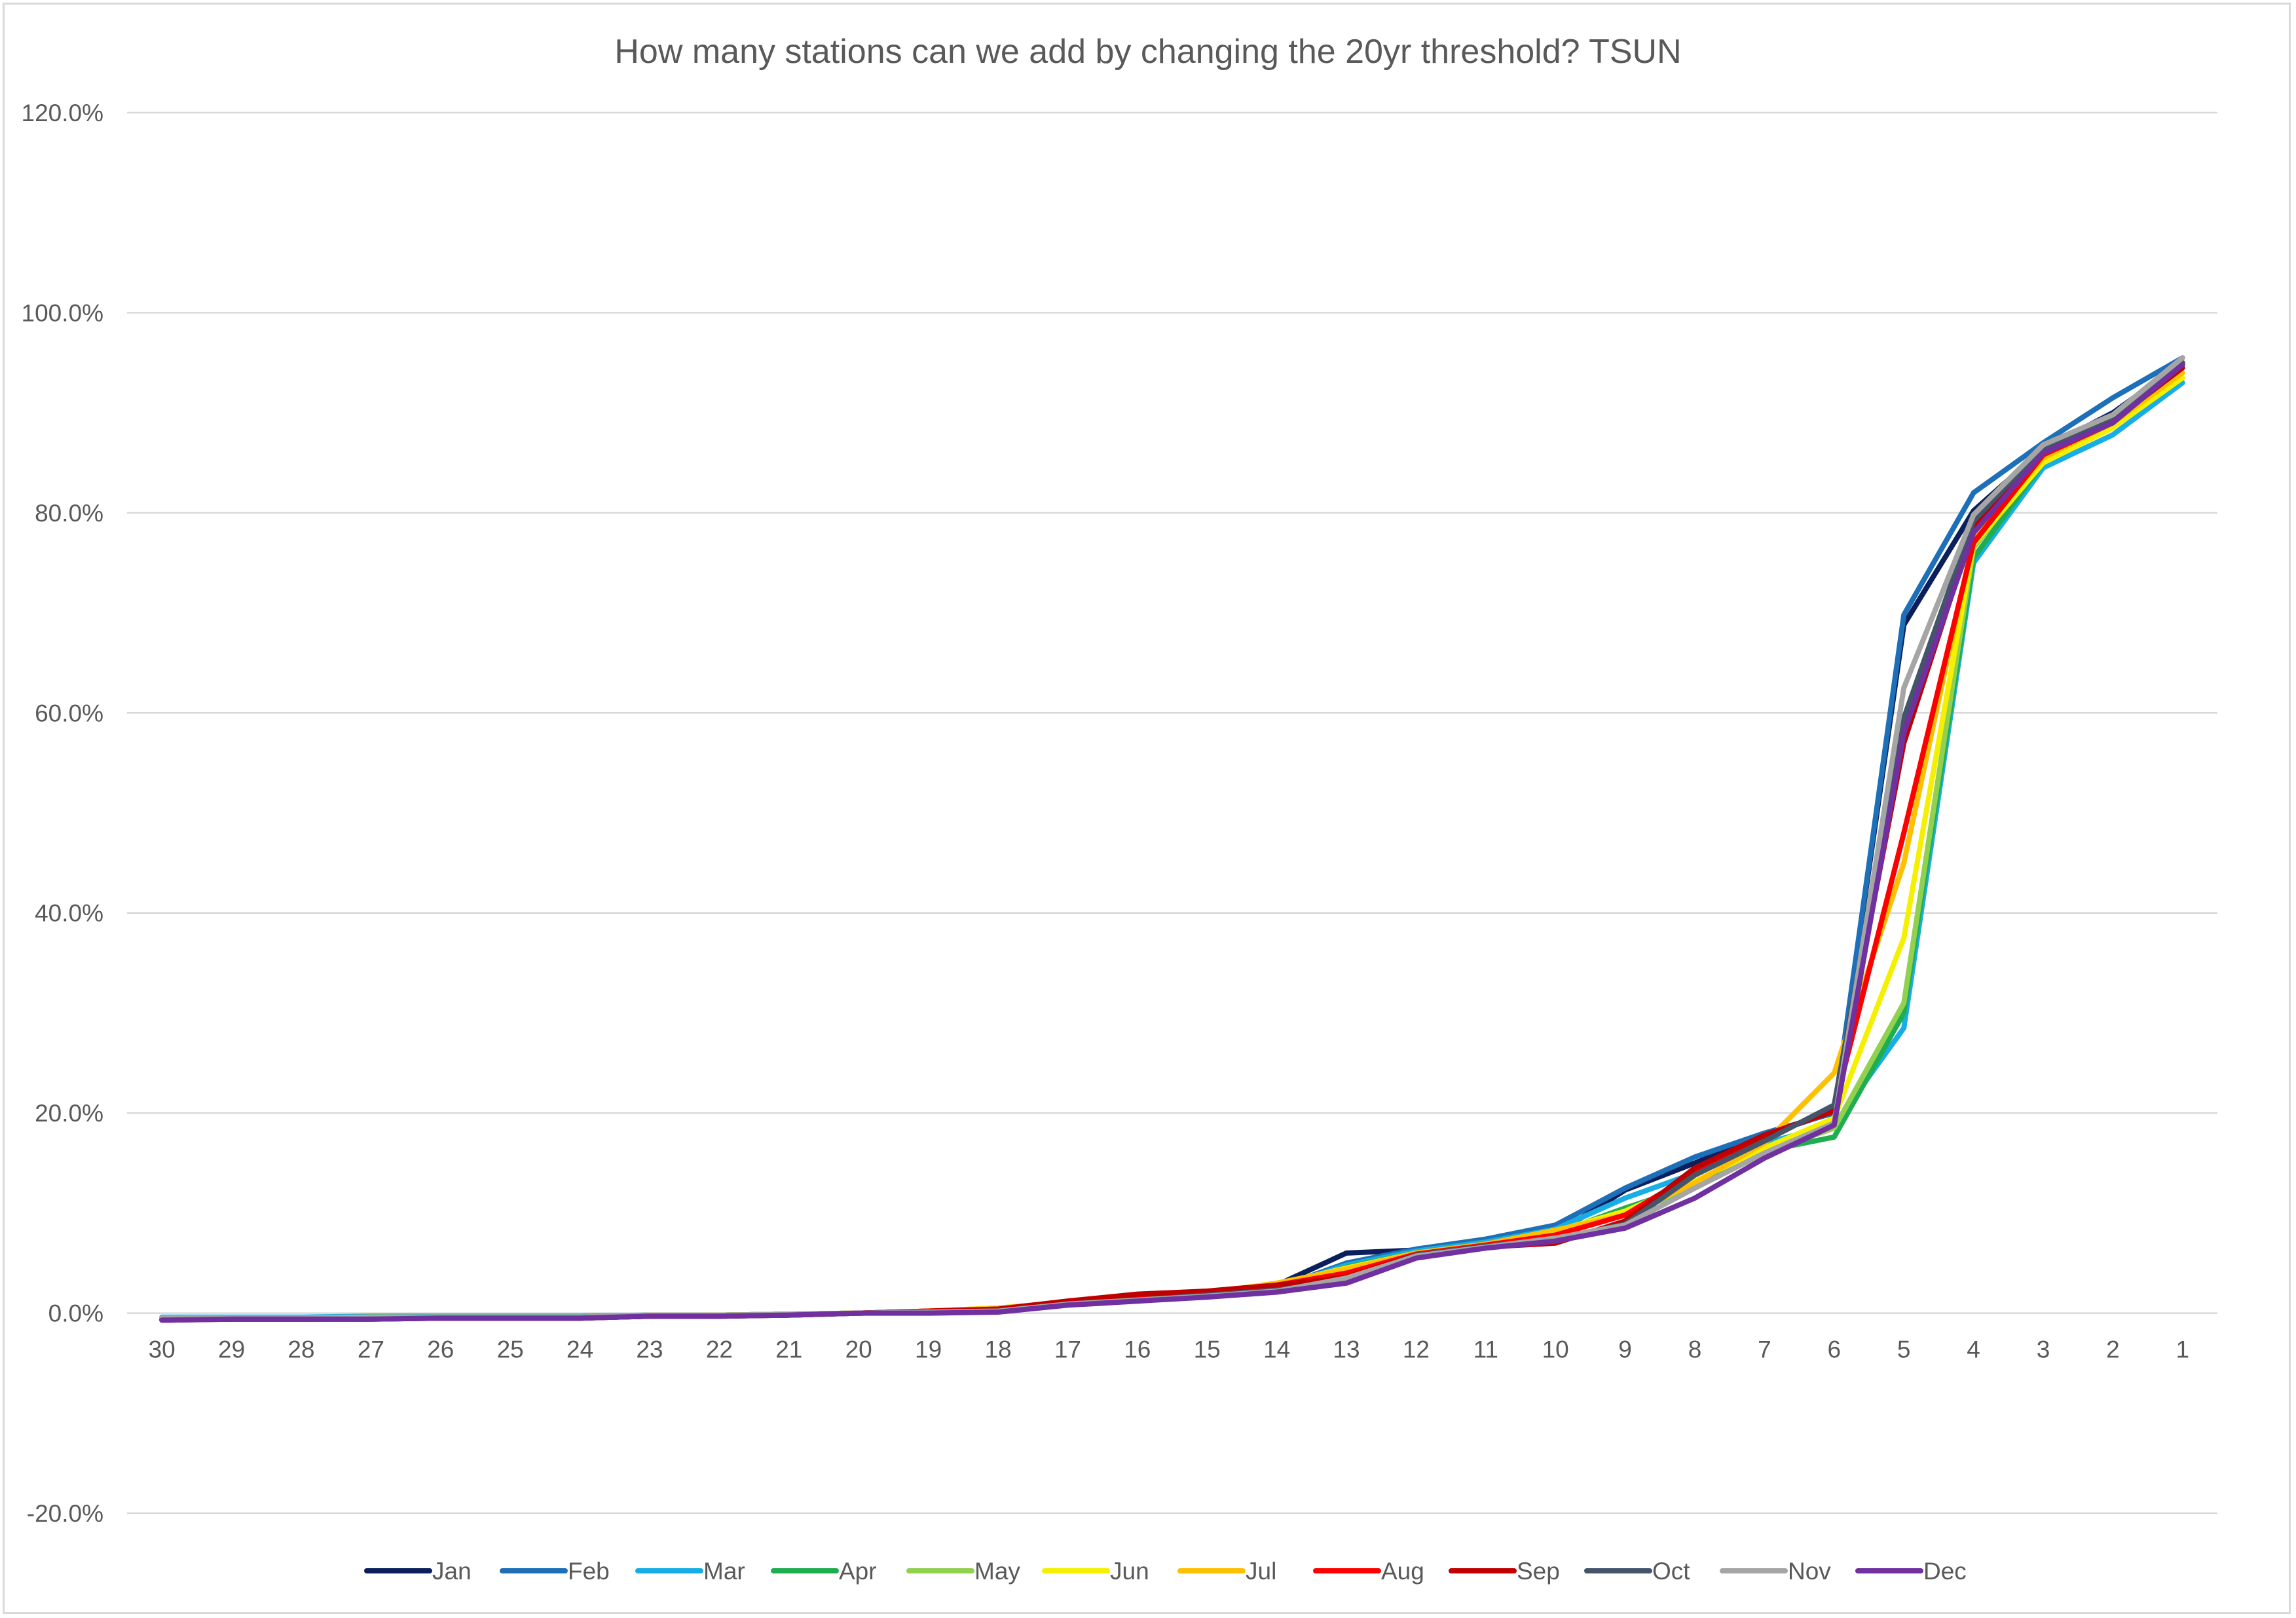  What do you see at coordinates (1835, 1349) in the screenshot?
I see `x-tick-label-24: 6` at bounding box center [1835, 1349].